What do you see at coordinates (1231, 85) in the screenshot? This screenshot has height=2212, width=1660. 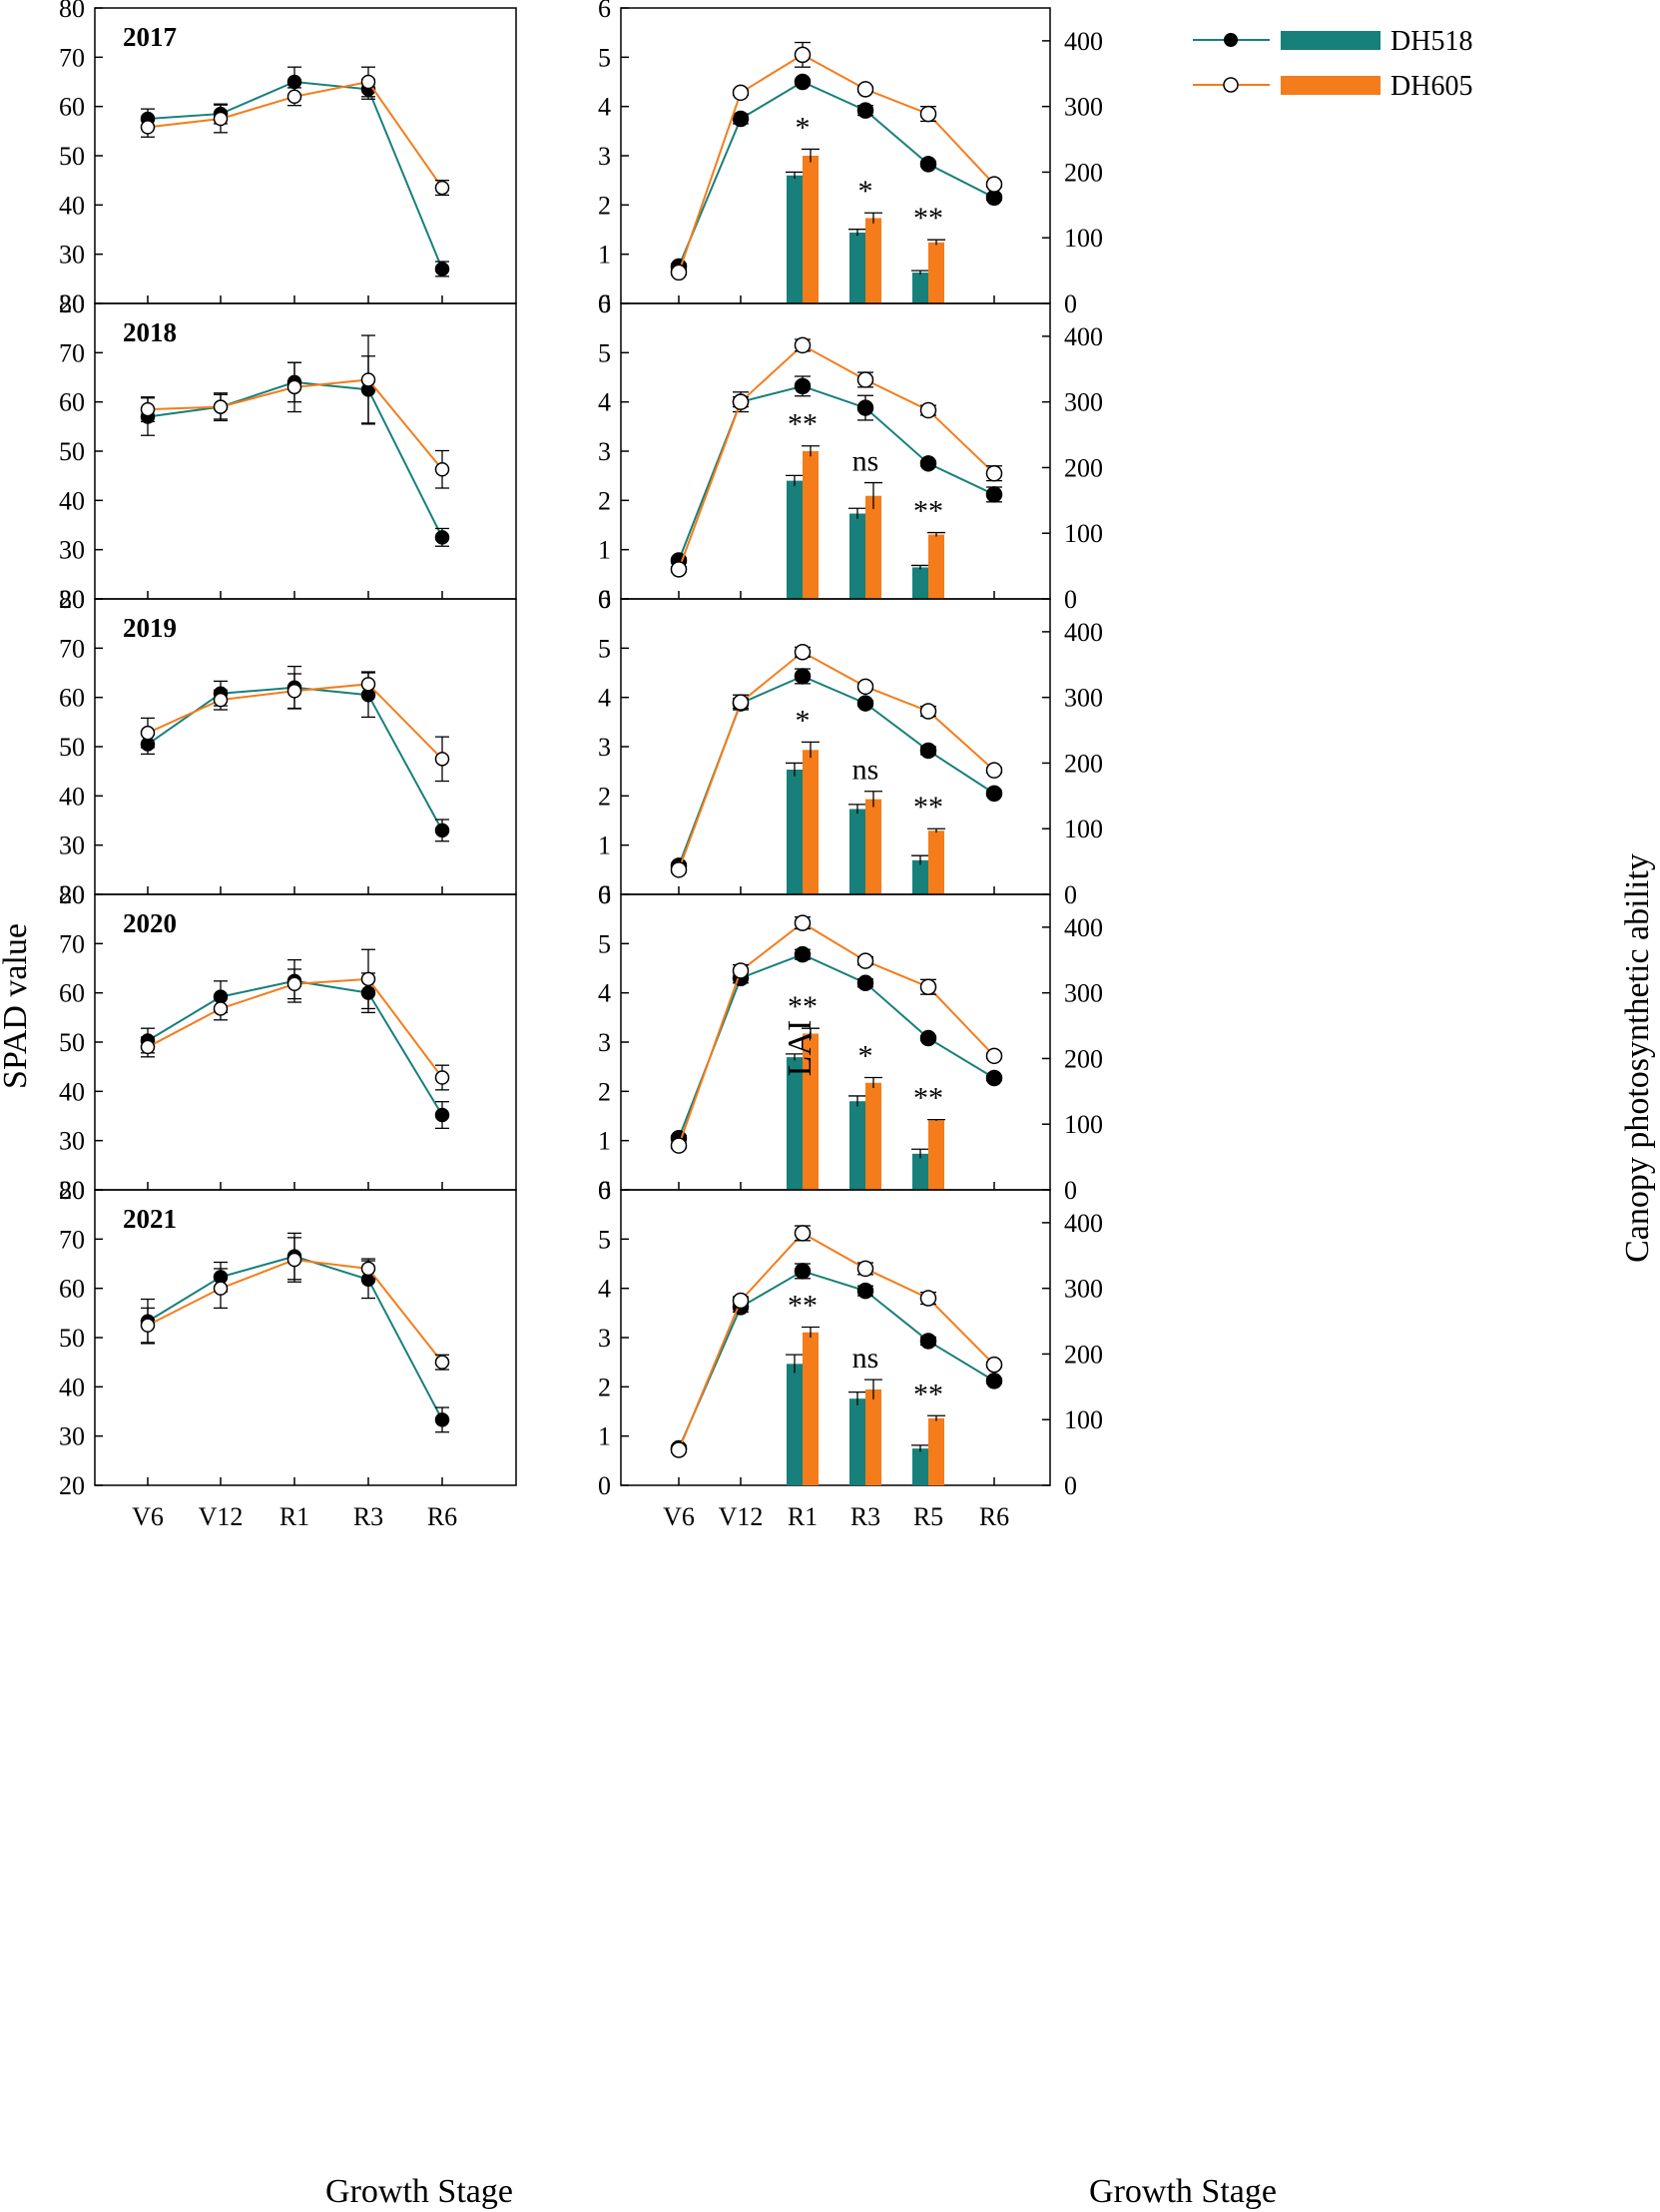 I see `legend-marker-dh605` at bounding box center [1231, 85].